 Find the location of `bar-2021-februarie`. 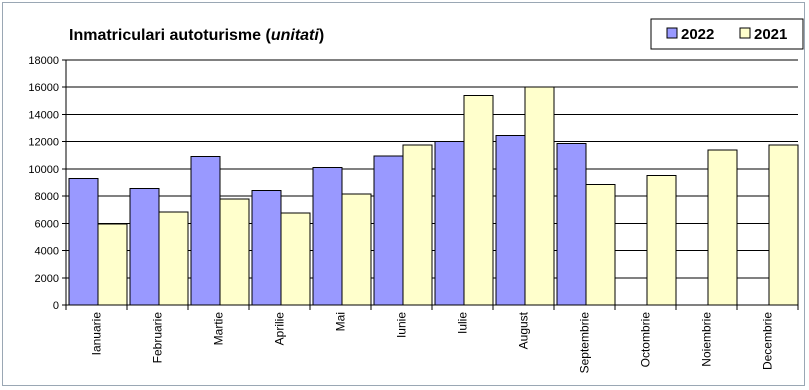

bar-2021-februarie is located at coordinates (173, 258).